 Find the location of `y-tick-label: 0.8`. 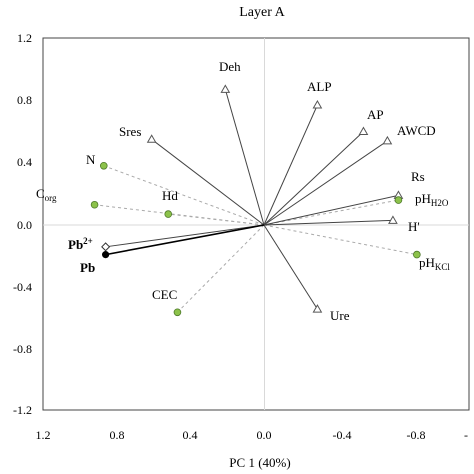

y-tick-label: 0.8 is located at coordinates (24, 100).